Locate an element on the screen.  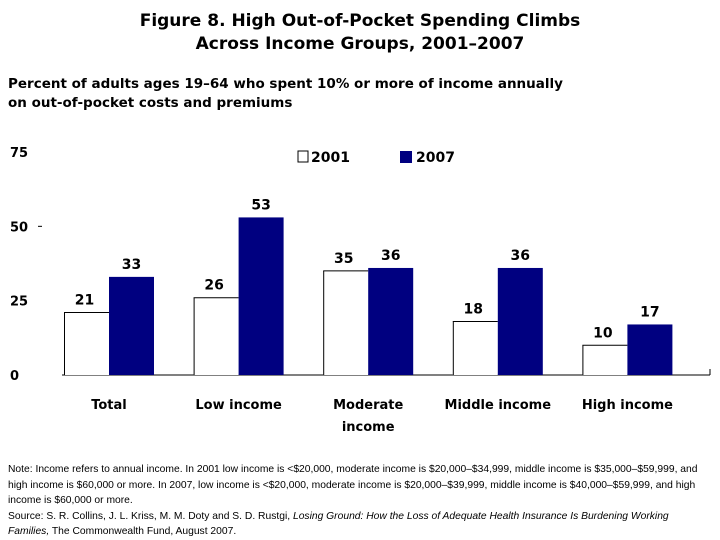
category-label-2: Moderate is located at coordinates (368, 405).